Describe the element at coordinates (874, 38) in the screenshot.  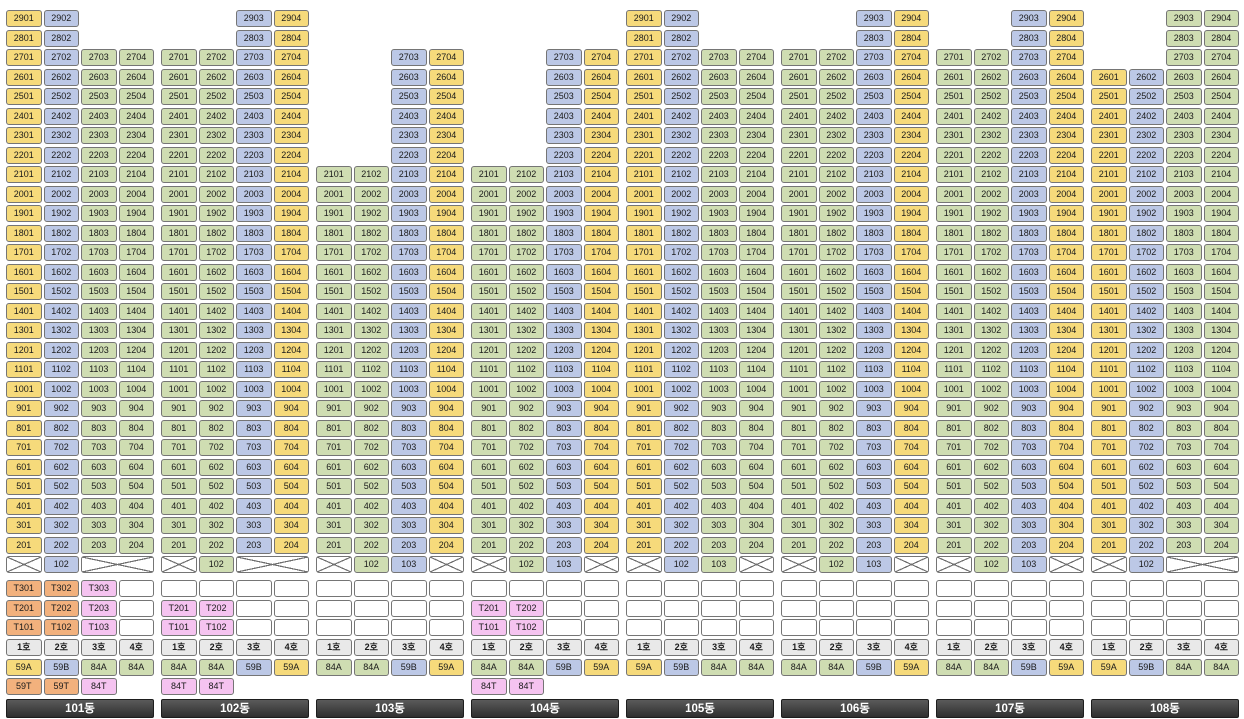
I see `unit-cell: 2803` at that location.